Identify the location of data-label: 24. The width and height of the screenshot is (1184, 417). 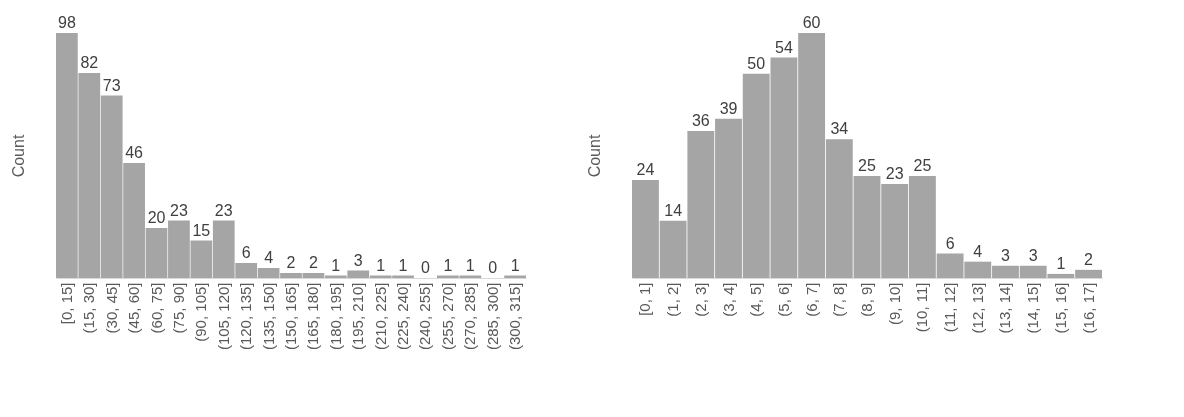
(645, 169).